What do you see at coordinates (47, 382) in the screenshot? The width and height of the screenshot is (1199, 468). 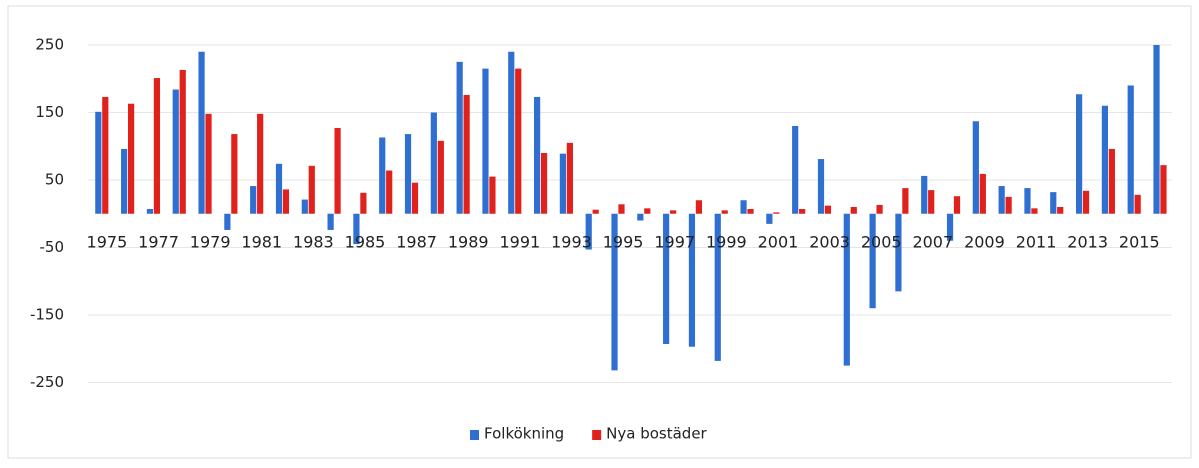 I see `y-tick-label: -250` at bounding box center [47, 382].